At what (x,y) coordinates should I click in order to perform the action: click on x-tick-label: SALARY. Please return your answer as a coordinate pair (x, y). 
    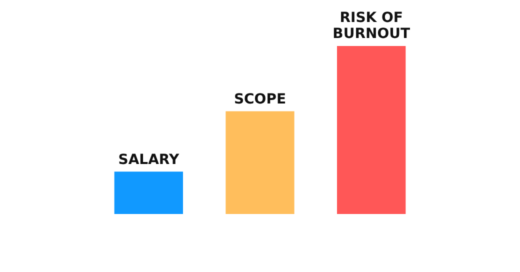
    Looking at the image, I should click on (149, 160).